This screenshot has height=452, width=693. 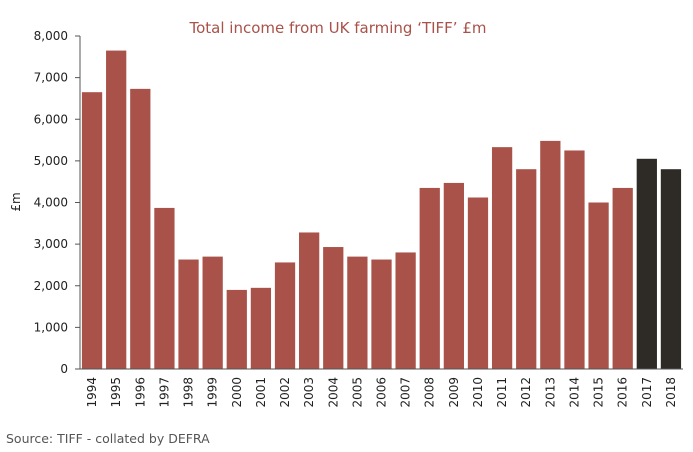 I want to click on source-note: Source: TIFF - collated by DEFRA, so click(x=108, y=438).